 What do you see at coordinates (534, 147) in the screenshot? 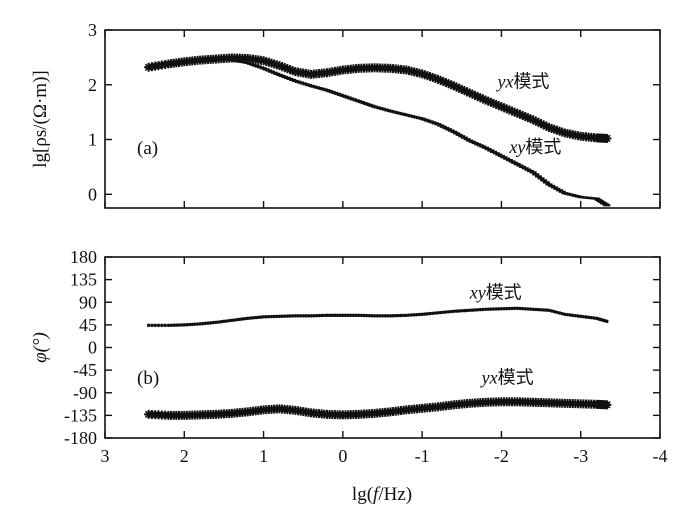
I see `series-annotation: xy模式` at bounding box center [534, 147].